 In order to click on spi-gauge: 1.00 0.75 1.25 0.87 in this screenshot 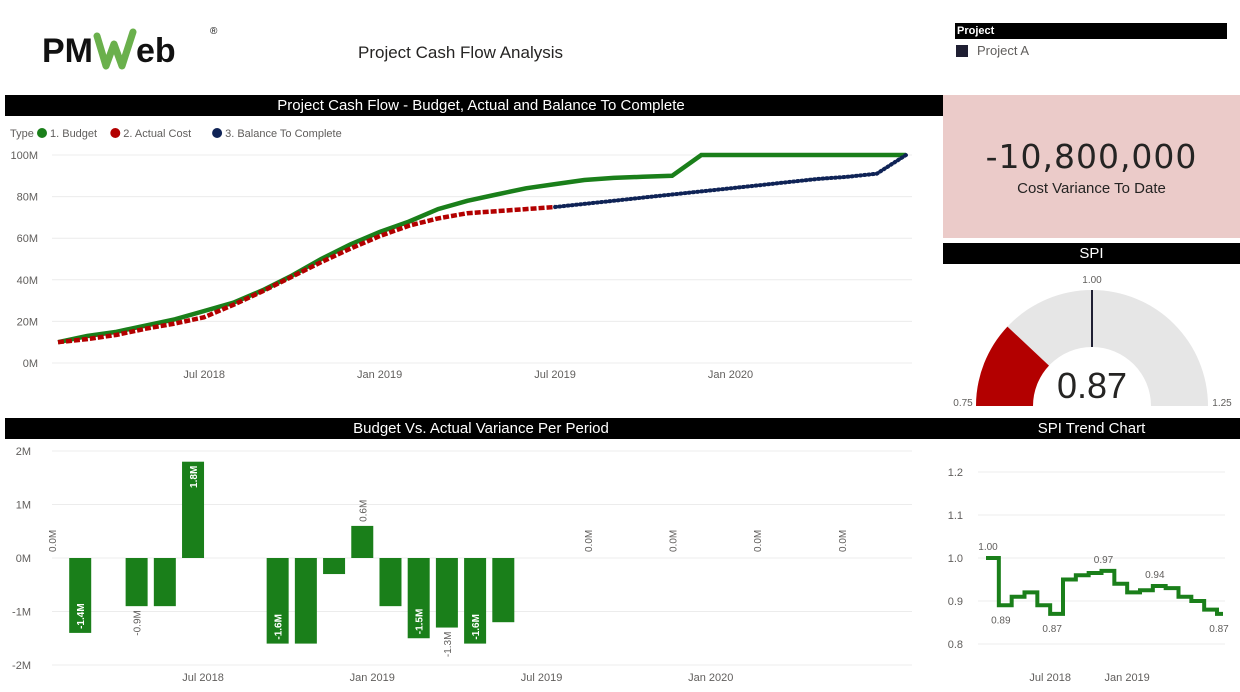, I will do `click(1092, 342)`.